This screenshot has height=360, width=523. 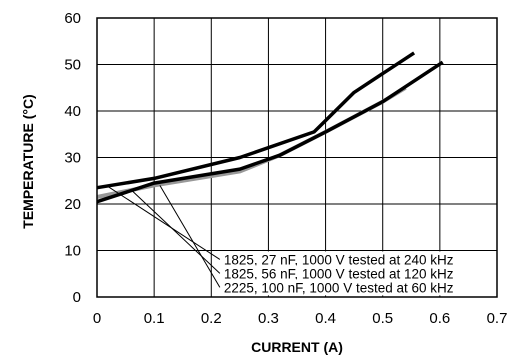 I want to click on y-tick-label: 10, so click(x=72, y=251).